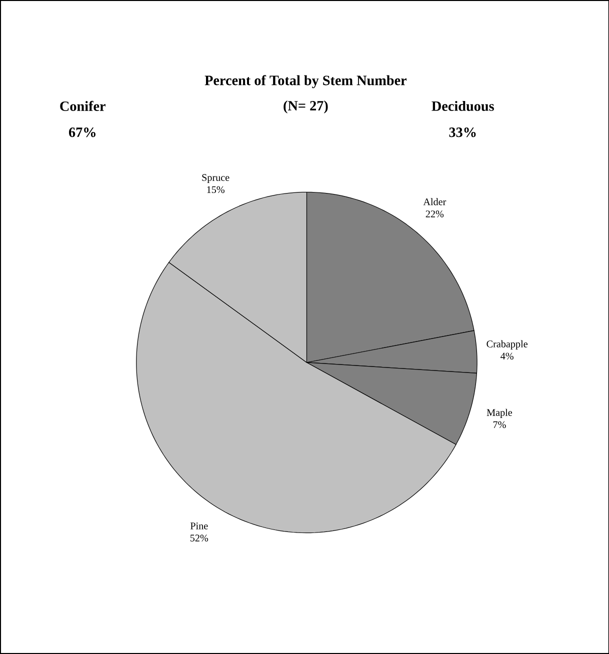 The height and width of the screenshot is (654, 609). Describe the element at coordinates (305, 81) in the screenshot. I see `chart-title: Percent of Total by Stem Number` at that location.